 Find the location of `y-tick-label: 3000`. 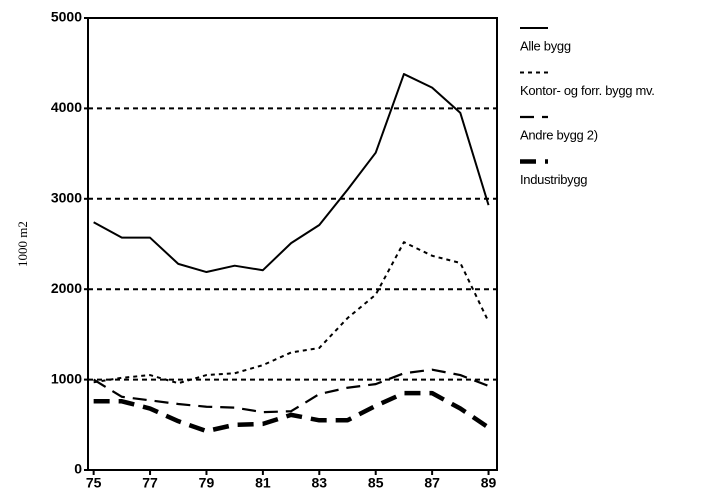

y-tick-label: 3000 is located at coordinates (66, 198).